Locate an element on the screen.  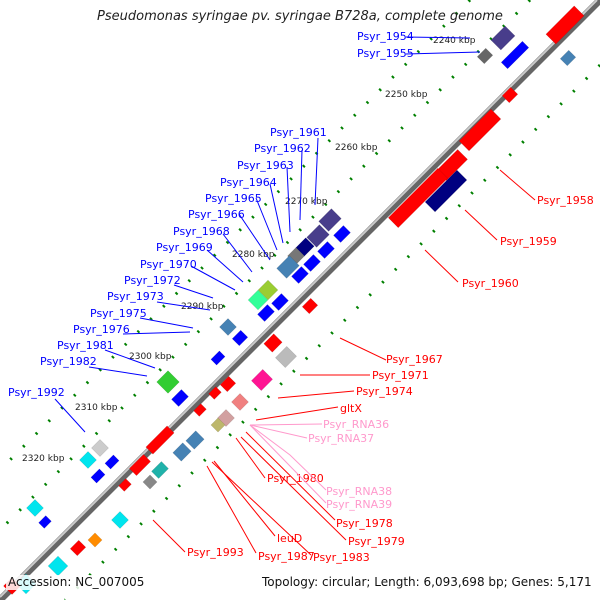
kbp-tick-label: 2300 kbp is located at coordinates (150, 357).